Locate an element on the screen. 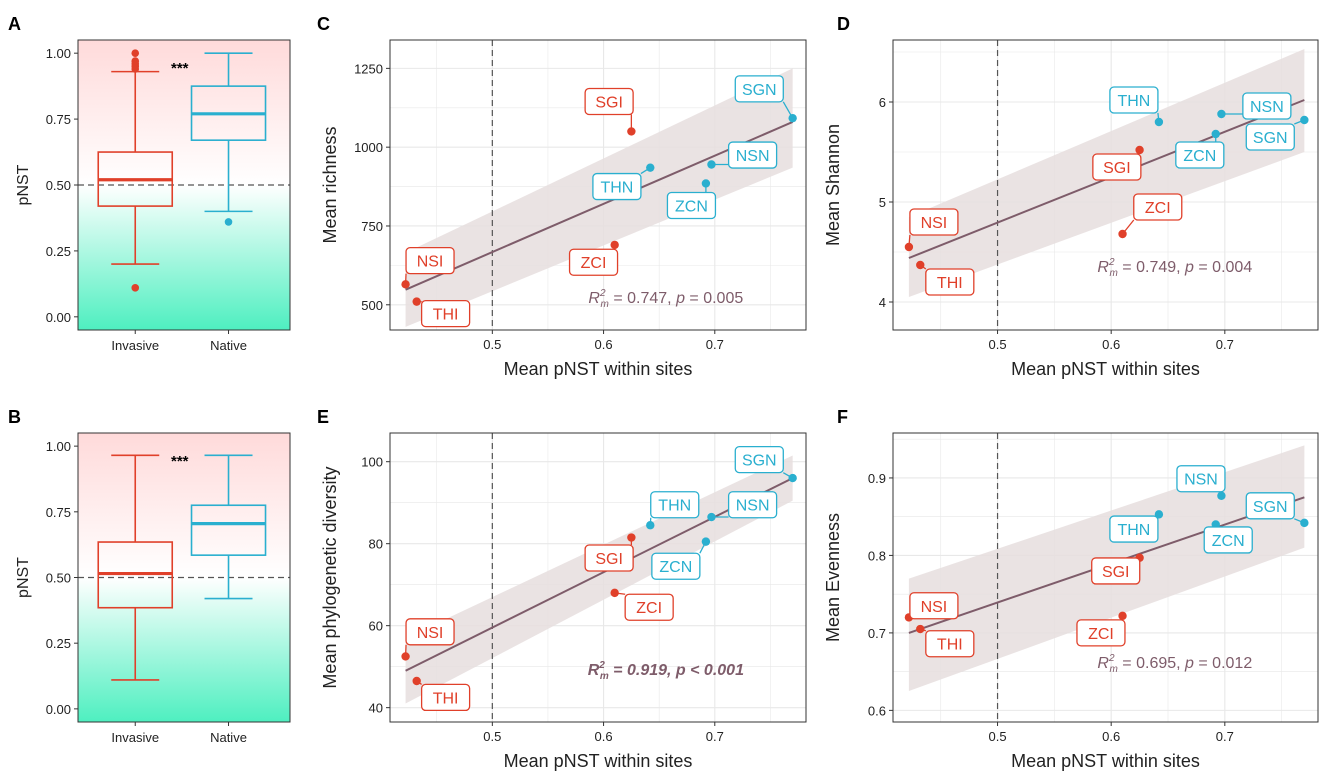 This screenshot has width=1325, height=778. fit-statistics: R2 m = 0.919, p < 0.001 is located at coordinates (666, 671).